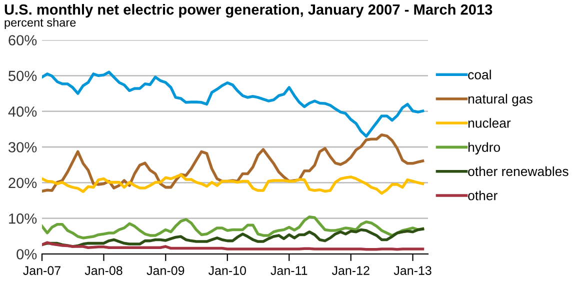 The height and width of the screenshot is (287, 575). Describe the element at coordinates (227, 270) in the screenshot. I see `x-tick-label: Jan-10` at that location.